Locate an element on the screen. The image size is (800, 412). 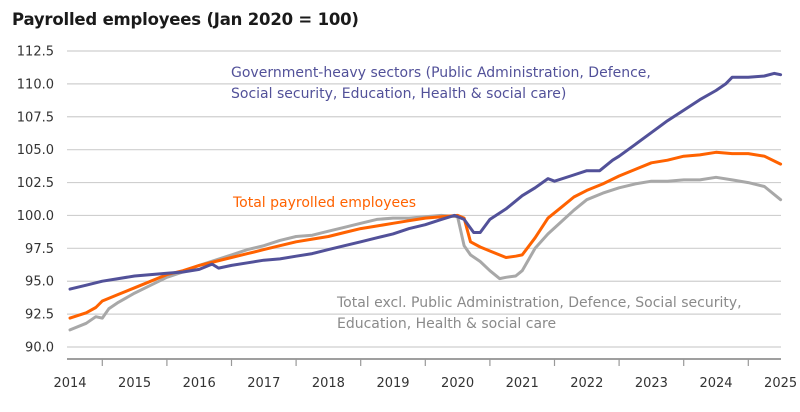
x-tick-label: 2020 is located at coordinates (457, 383).